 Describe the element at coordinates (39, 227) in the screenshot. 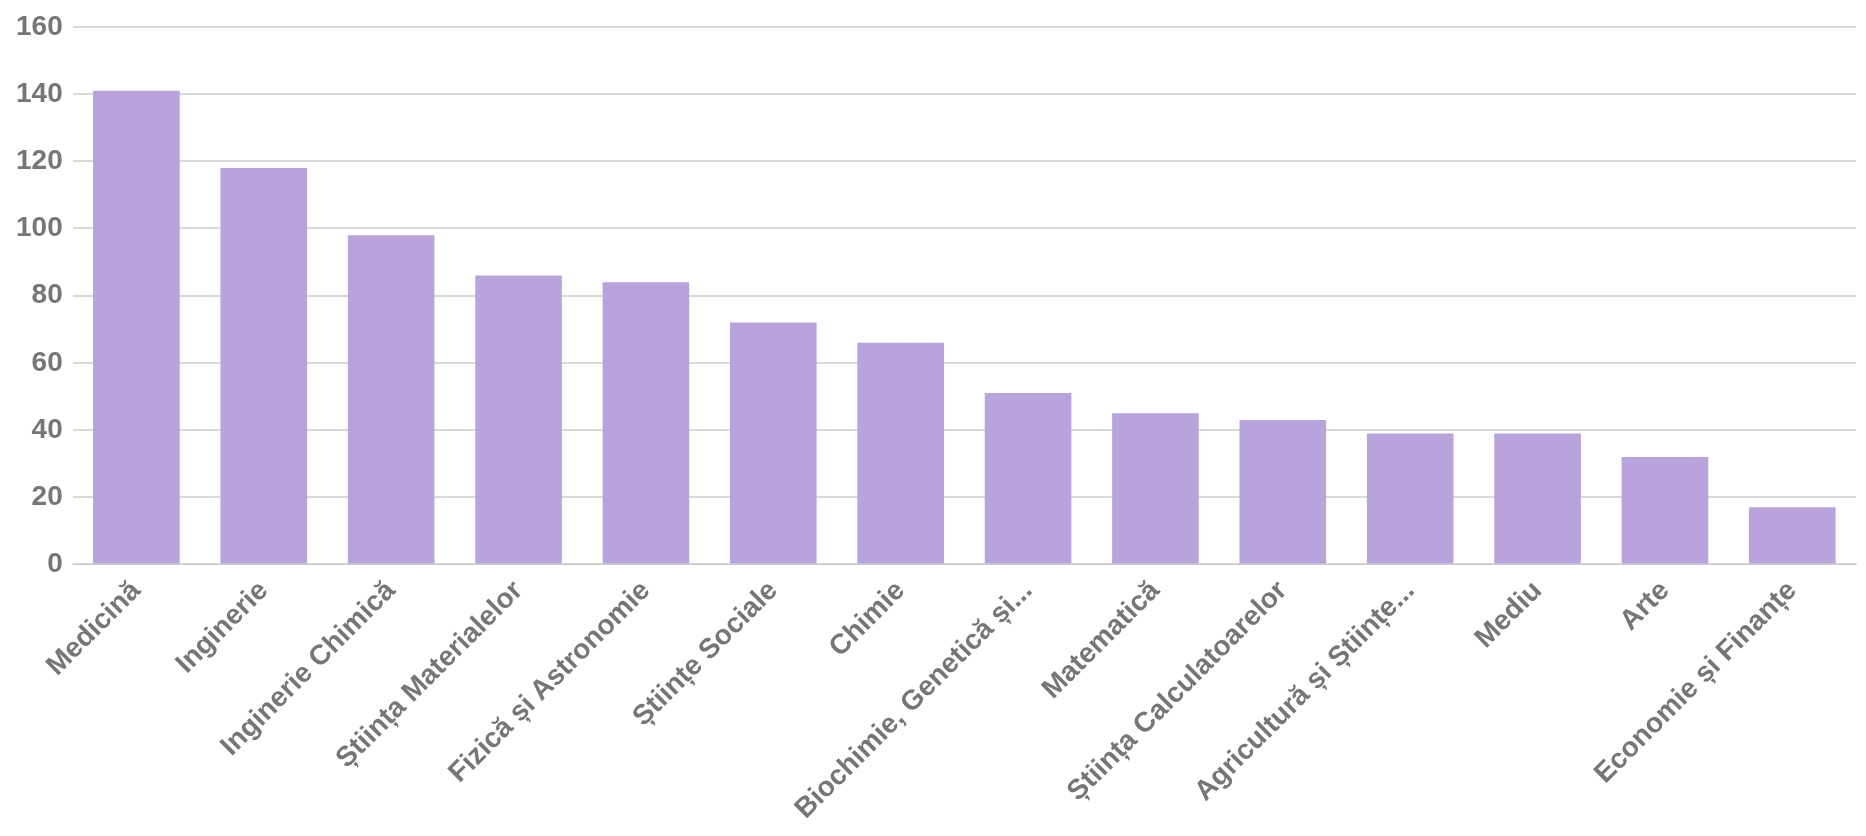

I see `y-tick-label: 100` at that location.